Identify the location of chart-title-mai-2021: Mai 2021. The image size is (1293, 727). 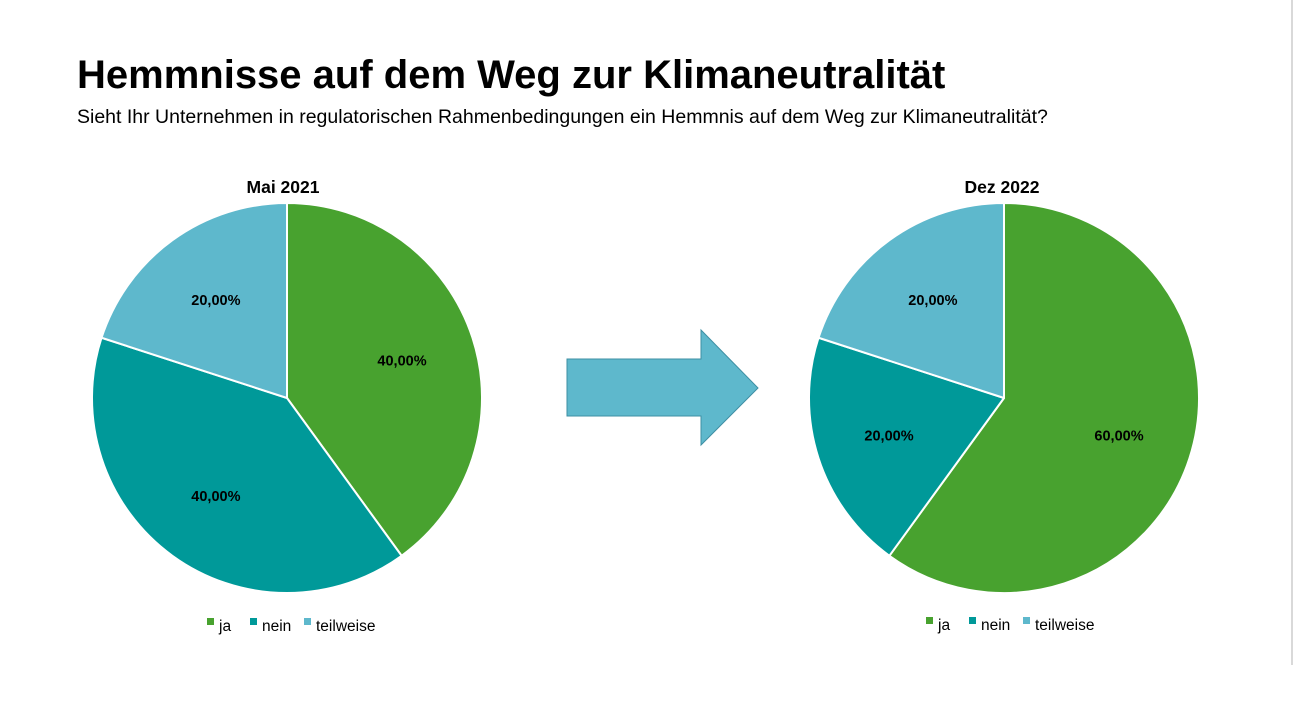
(283, 187).